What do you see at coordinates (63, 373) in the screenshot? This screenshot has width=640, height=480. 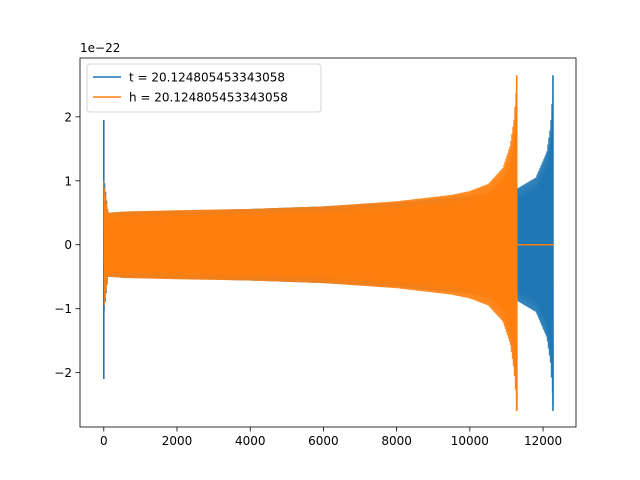 I see `y-tick-label: −2` at bounding box center [63, 373].